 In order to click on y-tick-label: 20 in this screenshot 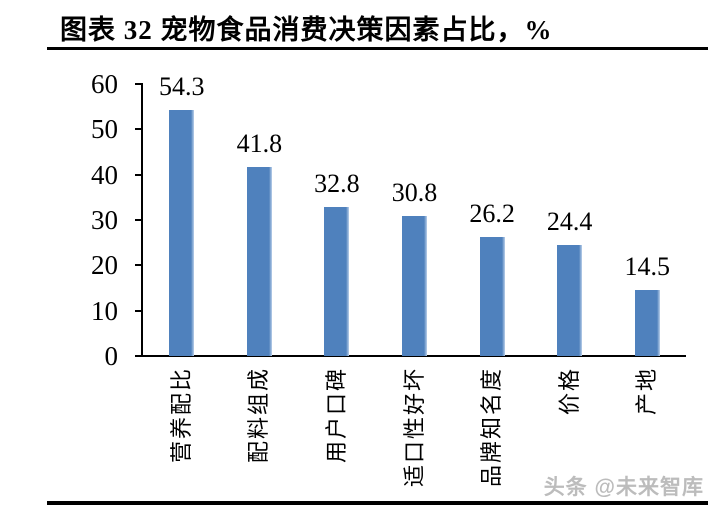, I will do `click(104, 265)`.